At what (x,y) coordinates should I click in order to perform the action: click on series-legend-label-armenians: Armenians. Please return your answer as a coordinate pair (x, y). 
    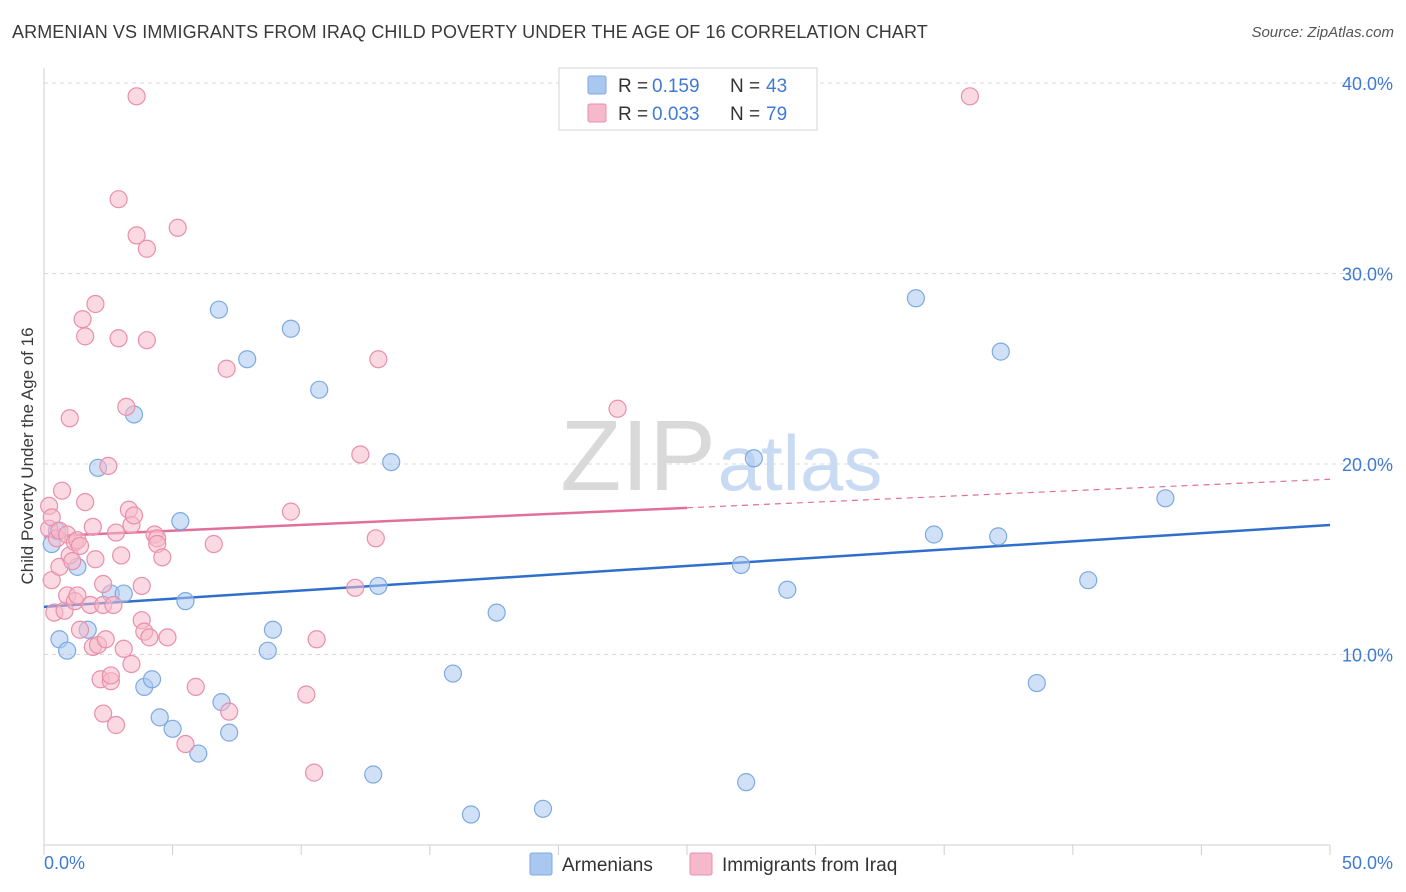
    Looking at the image, I should click on (607, 865).